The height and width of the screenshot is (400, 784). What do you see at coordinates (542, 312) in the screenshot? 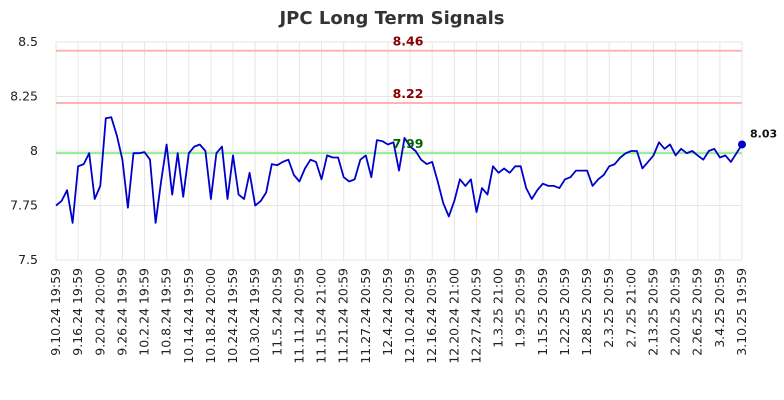
I see `x-tick-label: 1.15.25 20:59` at bounding box center [542, 312].